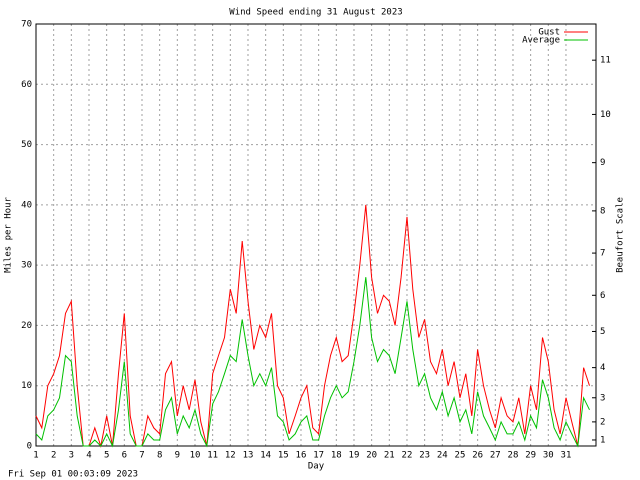 The image size is (640, 480). Describe the element at coordinates (477, 456) in the screenshot. I see `x-tick-label: 26` at that location.